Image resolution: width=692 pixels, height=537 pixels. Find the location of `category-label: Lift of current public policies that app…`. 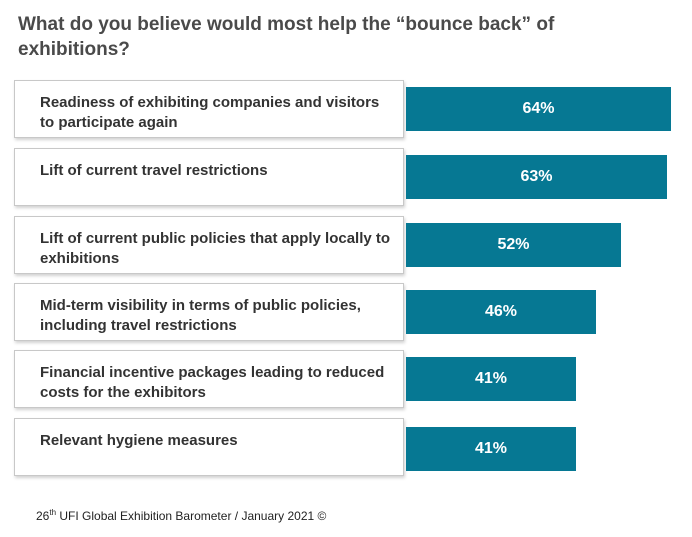

category-label: Lift of current public policies that app… is located at coordinates (215, 248).